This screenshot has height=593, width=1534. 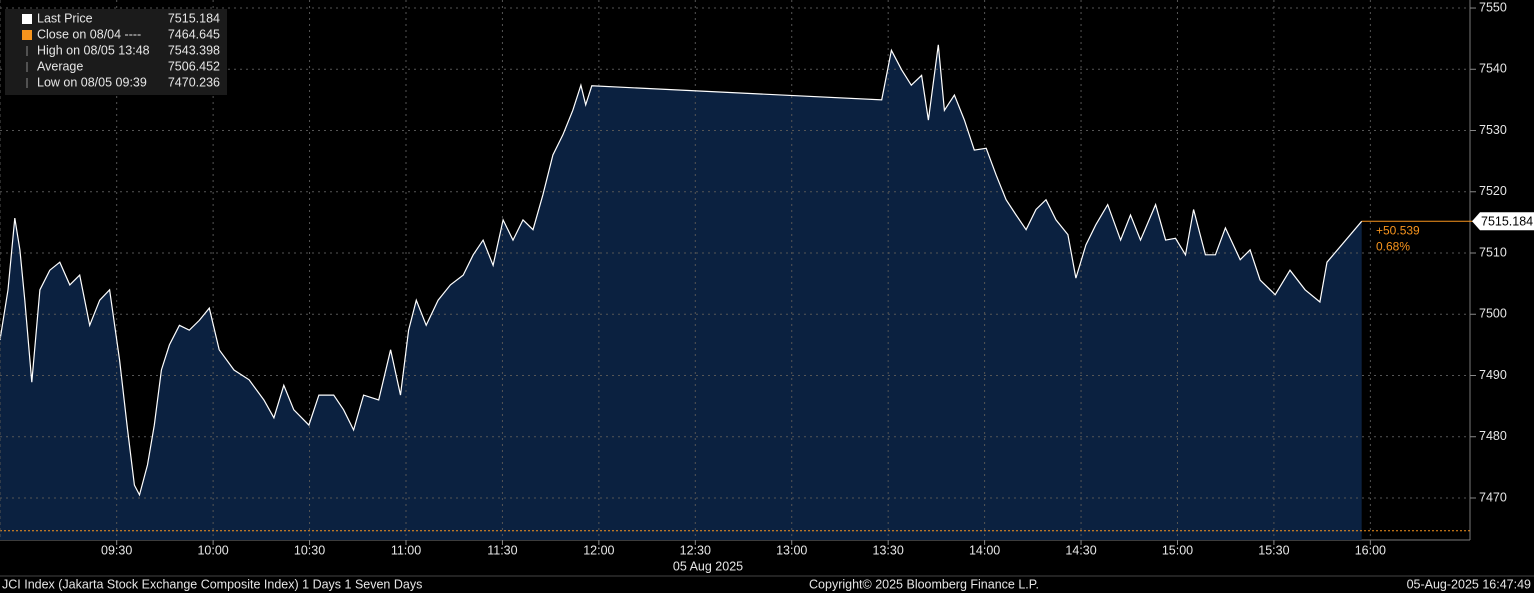 What do you see at coordinates (1493, 130) in the screenshot?
I see `y-tick-label: 7530` at bounding box center [1493, 130].